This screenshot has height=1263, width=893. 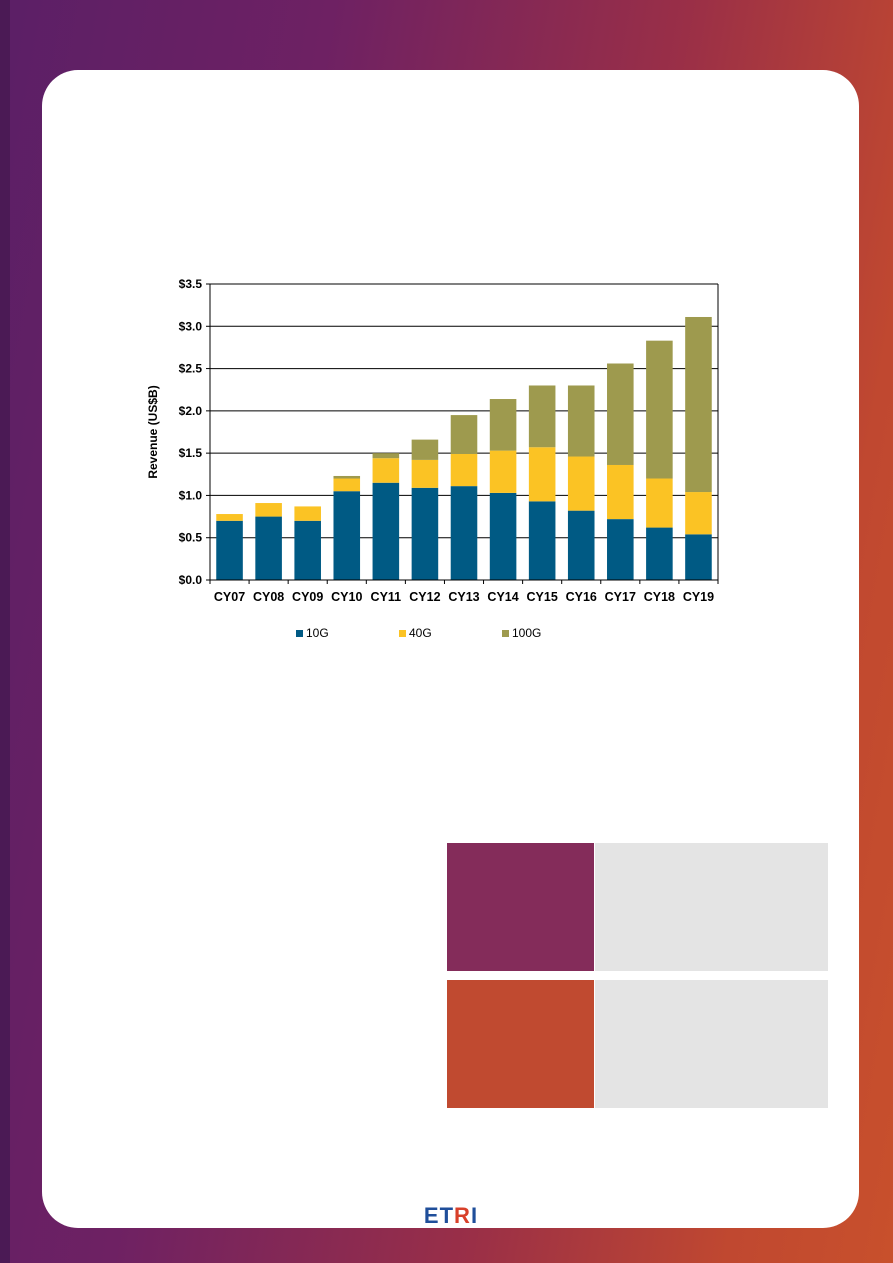 I want to click on background-stripe, so click(x=5, y=631).